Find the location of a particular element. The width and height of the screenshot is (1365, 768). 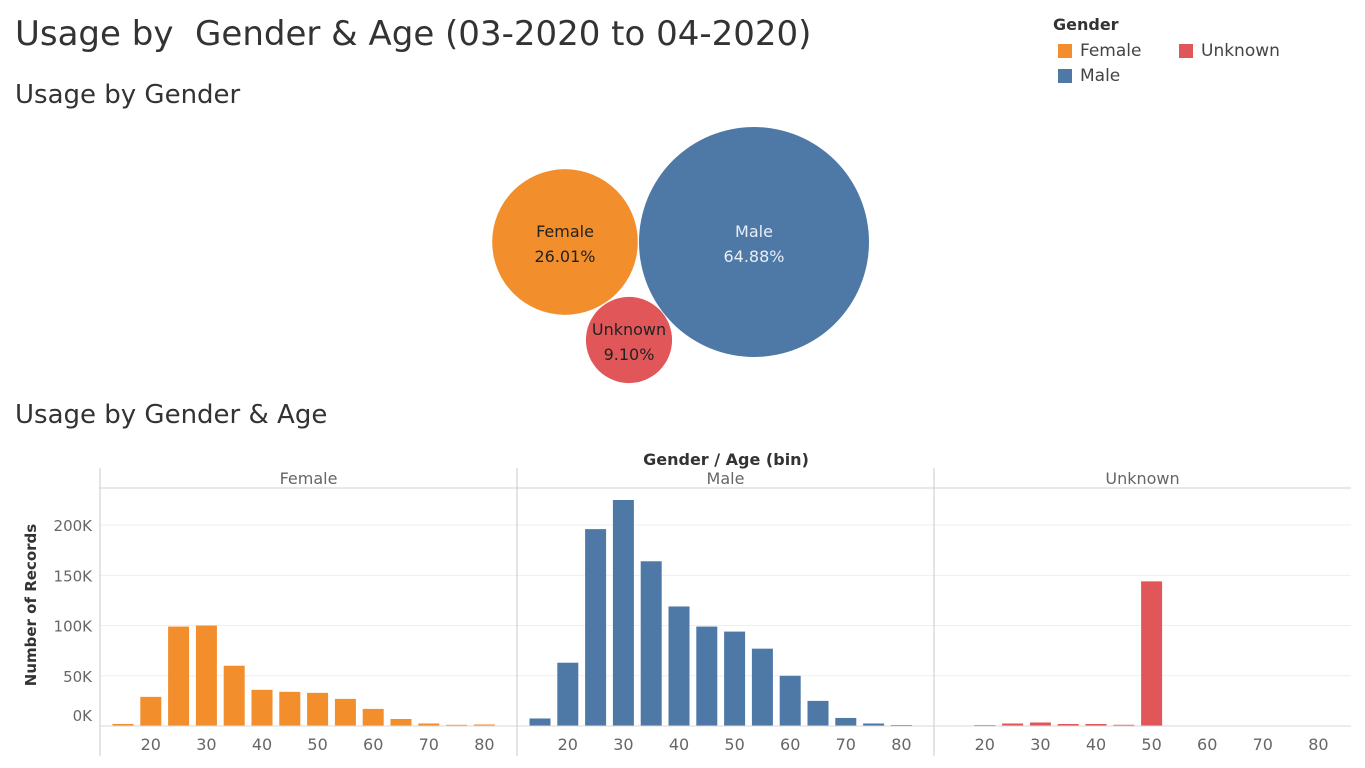

bubble-female-circle is located at coordinates (565, 242).